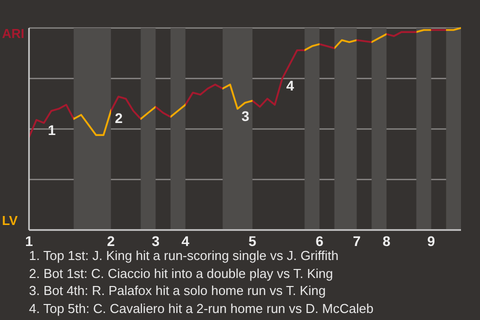  Describe the element at coordinates (156, 241) in the screenshot. I see `x-tick-label: 3` at that location.